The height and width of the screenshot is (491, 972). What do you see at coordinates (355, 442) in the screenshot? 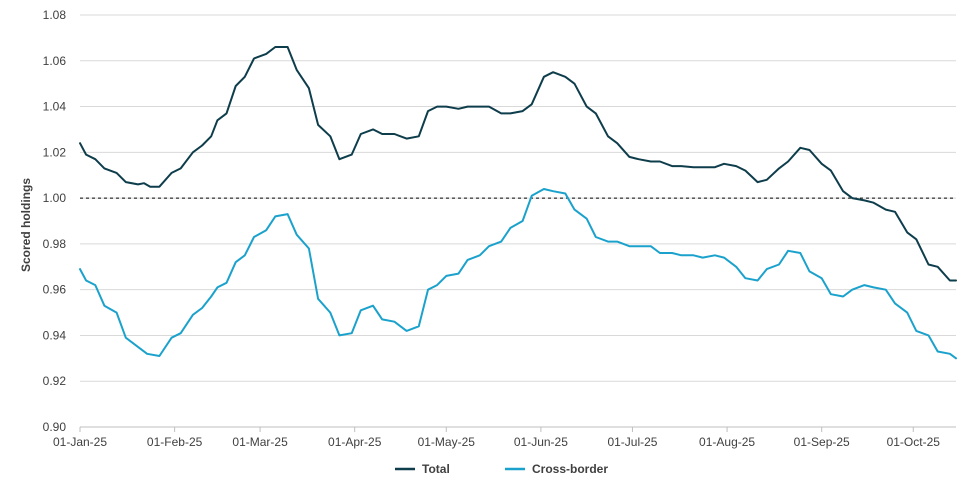
I see `x-tick-label: 01-Apr-25` at bounding box center [355, 442].